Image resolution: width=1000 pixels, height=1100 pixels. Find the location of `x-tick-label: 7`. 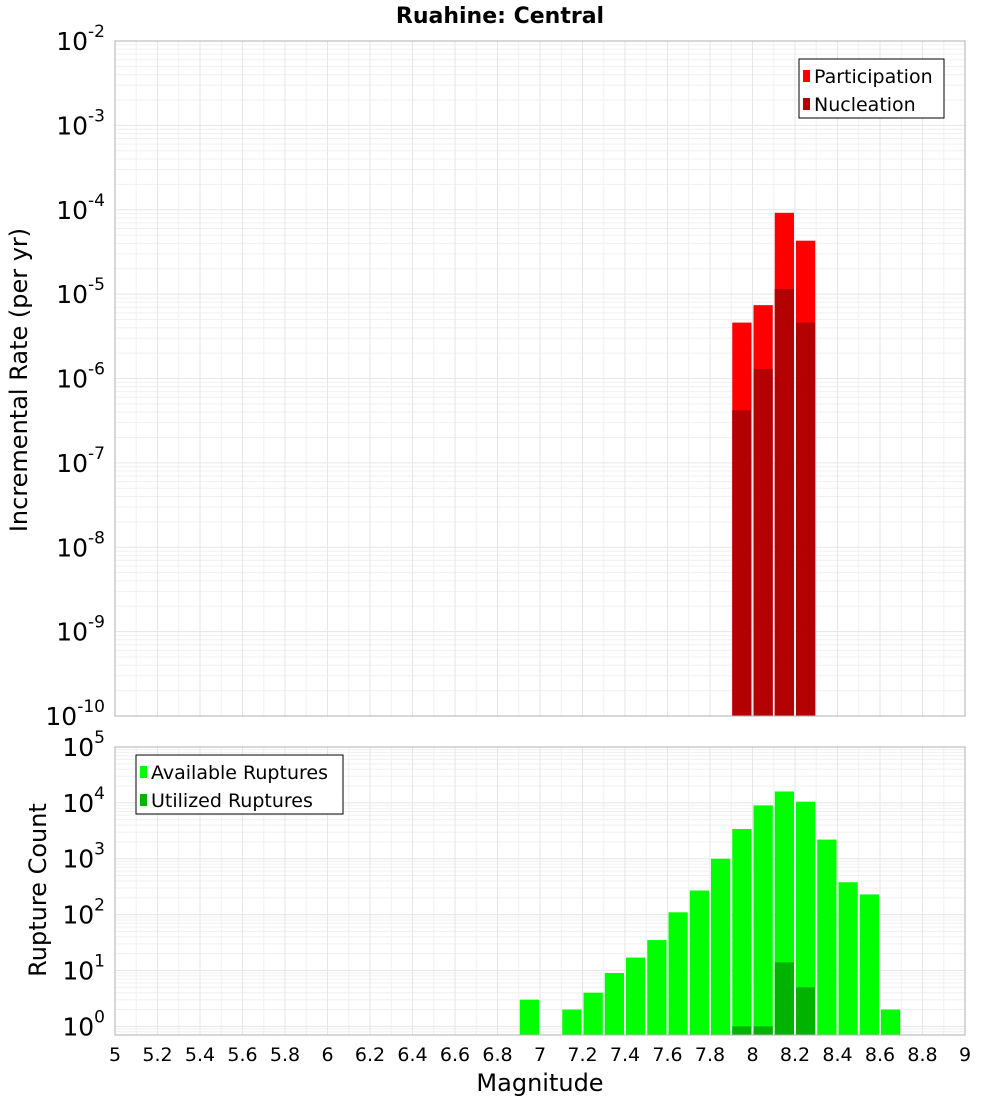

x-tick-label: 7 is located at coordinates (540, 1055).